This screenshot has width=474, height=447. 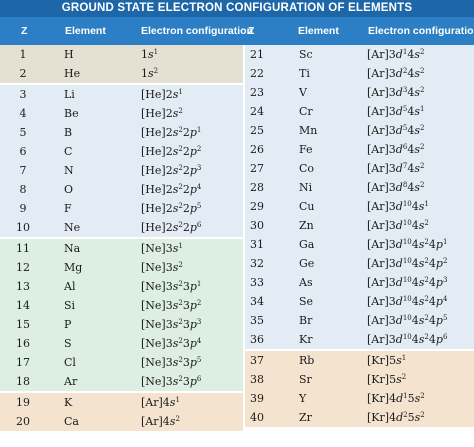 What do you see at coordinates (171, 189) in the screenshot?
I see `electron-configuration: [He]2s22p4` at bounding box center [171, 189].